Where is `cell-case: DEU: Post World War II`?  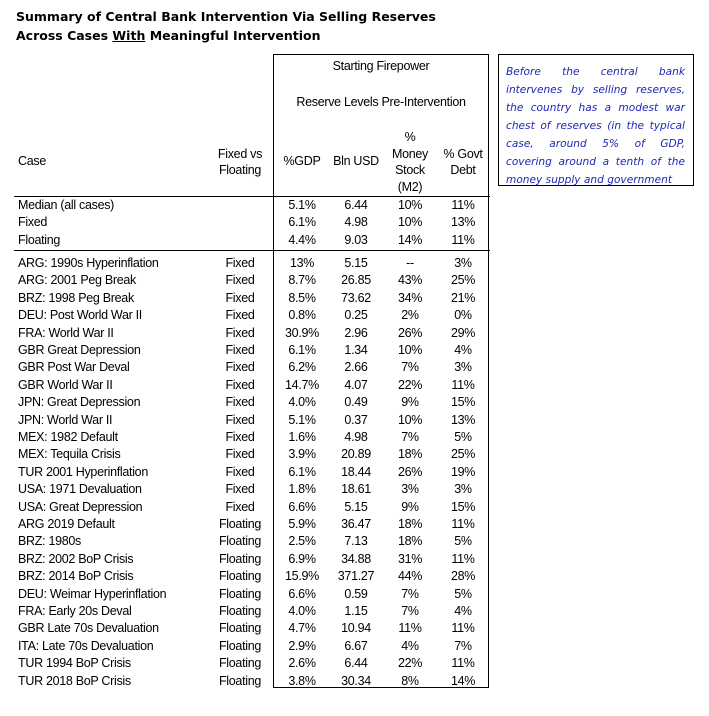 cell-case: DEU: Post World War II is located at coordinates (80, 315).